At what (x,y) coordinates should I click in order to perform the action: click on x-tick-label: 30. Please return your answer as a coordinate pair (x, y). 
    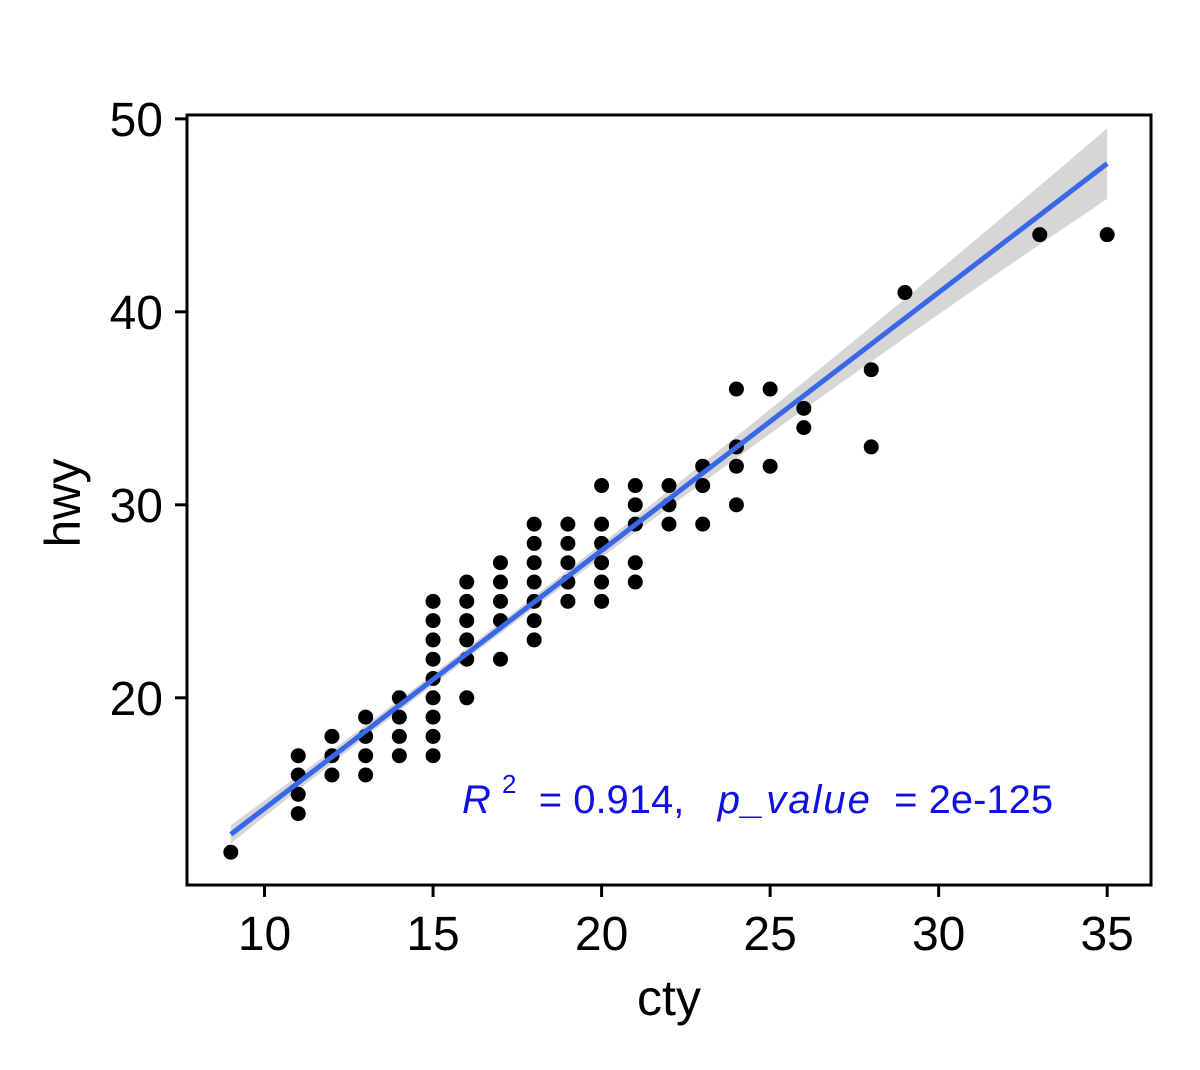
    Looking at the image, I should click on (938, 934).